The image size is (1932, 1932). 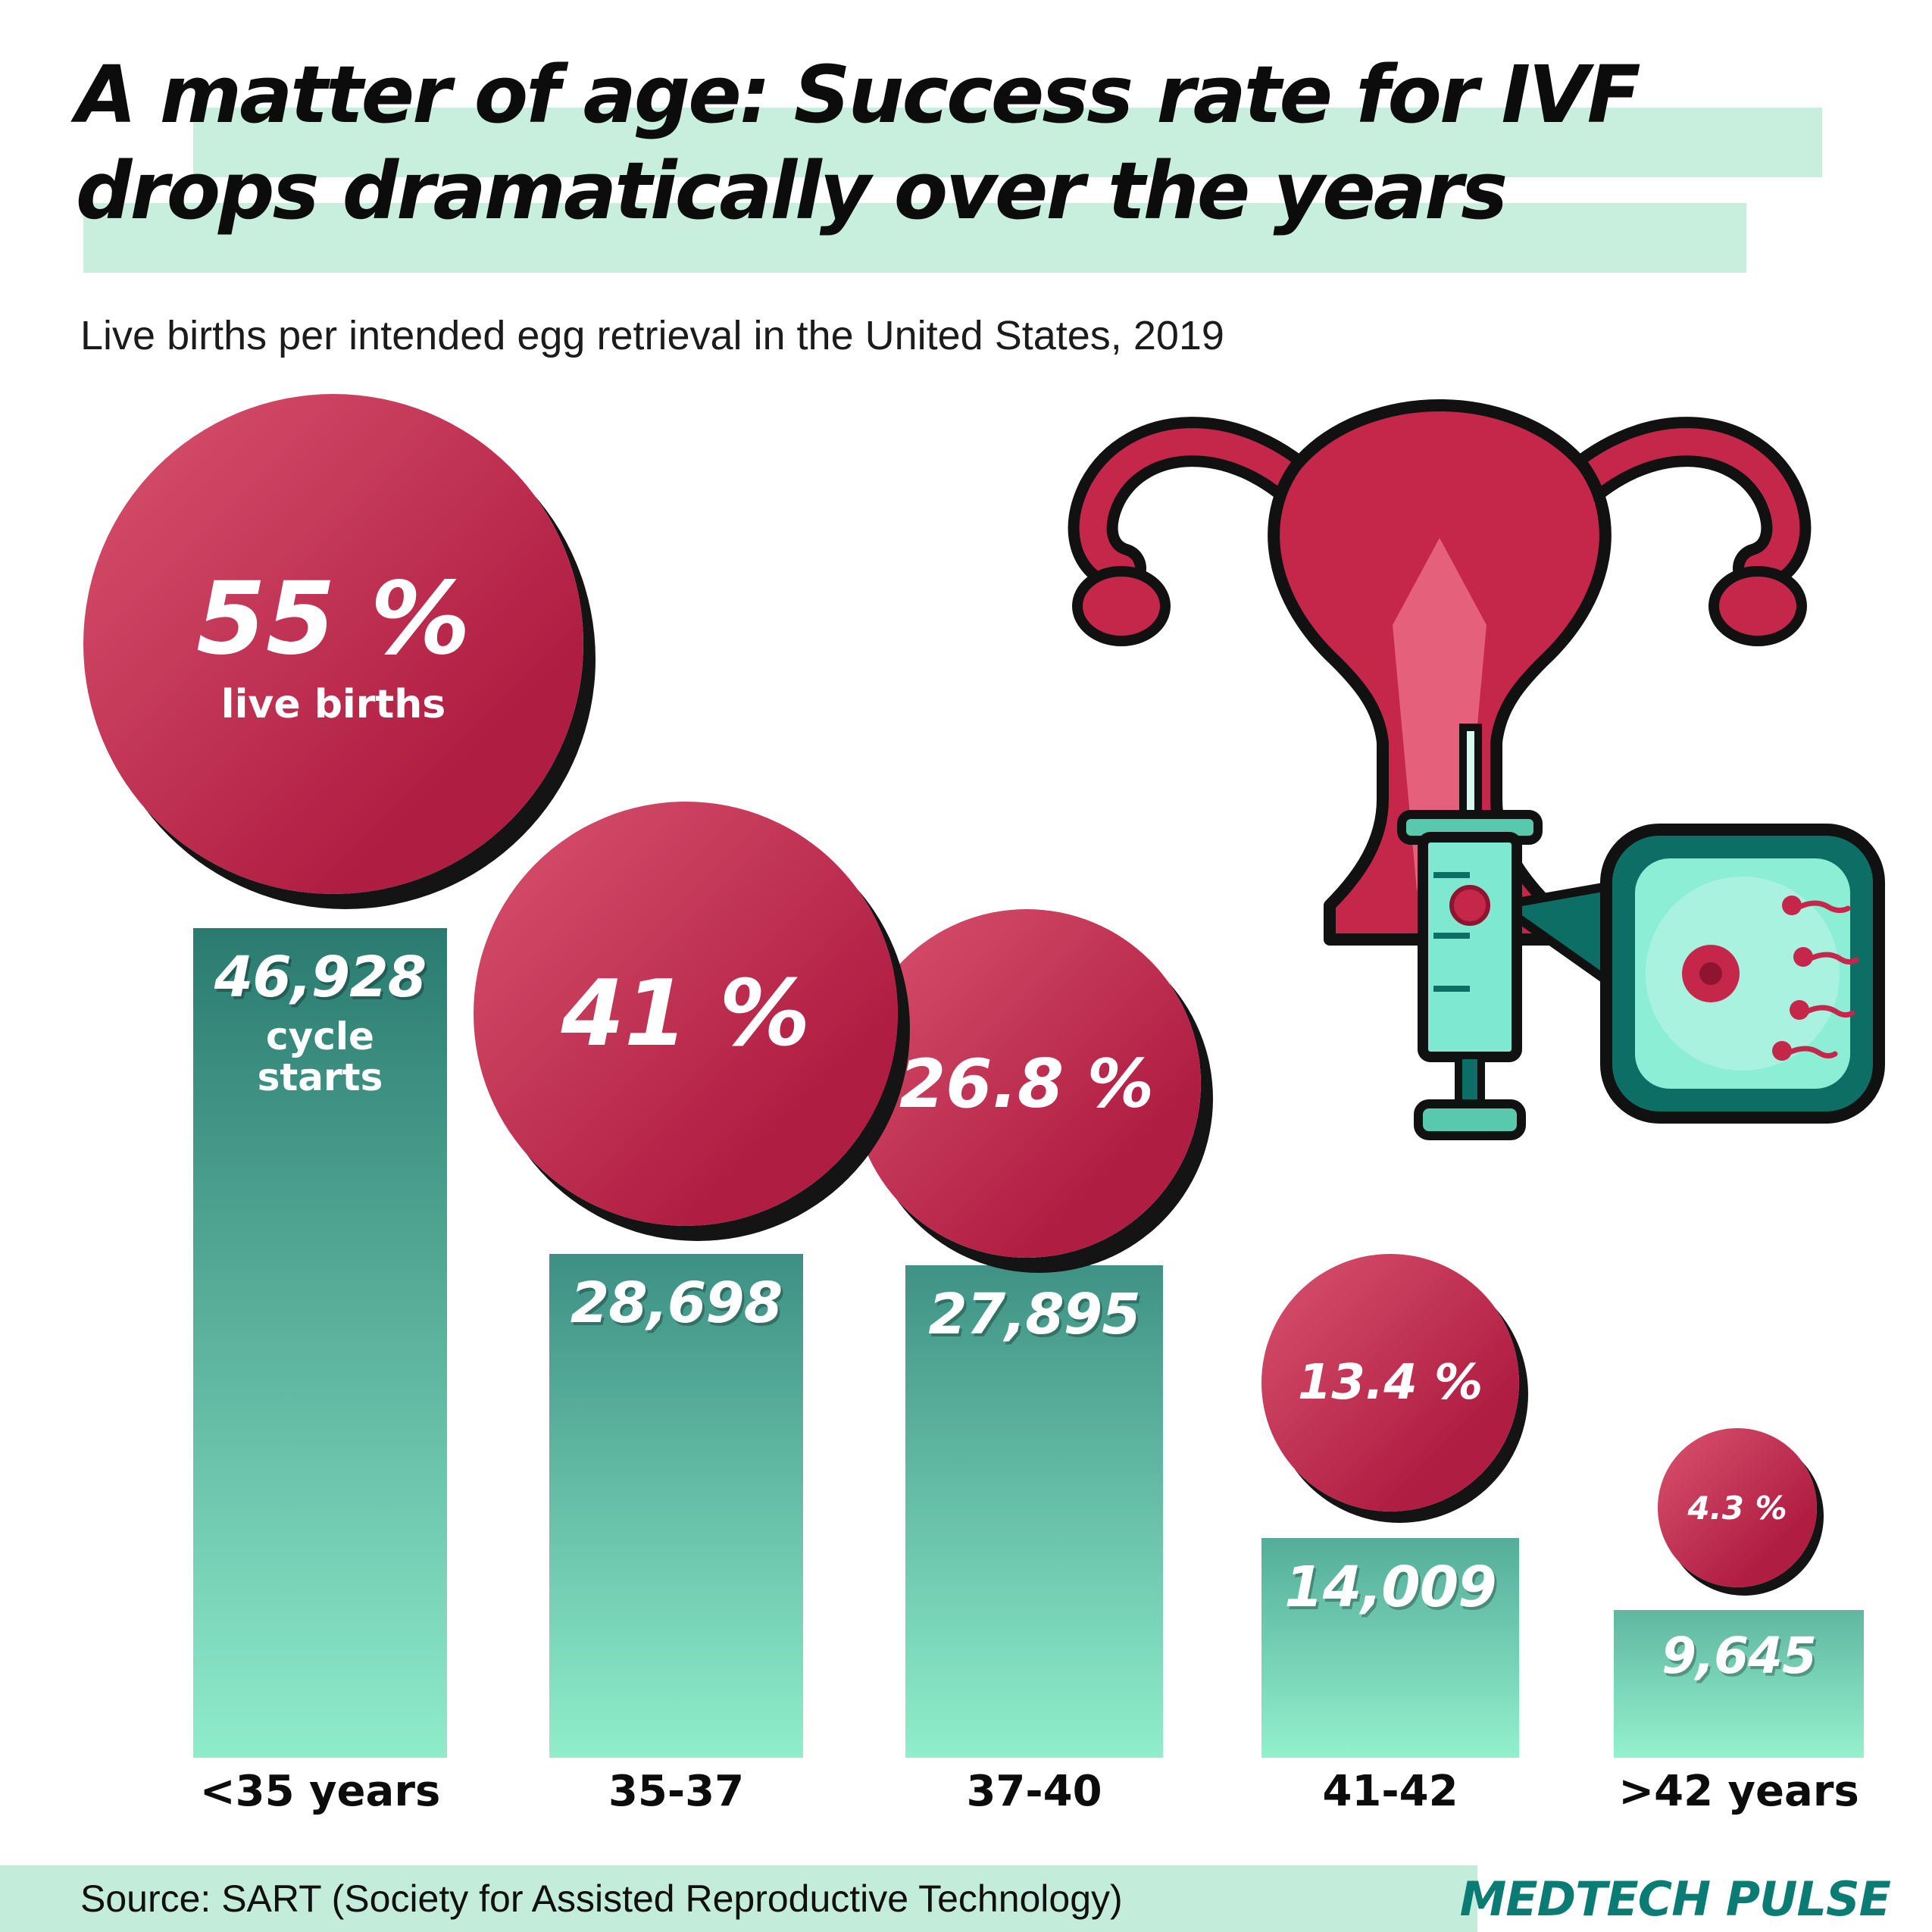 I want to click on axis-label-over-42-years: >42 years, so click(x=1739, y=1792).